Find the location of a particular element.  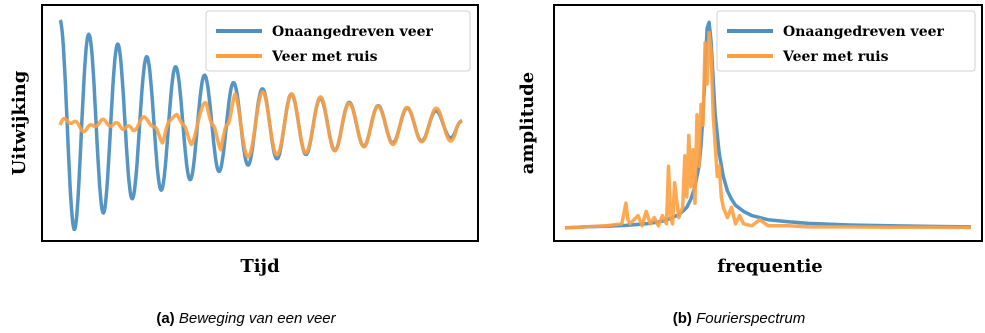

x-axis-label: frequentie is located at coordinates (770, 266).